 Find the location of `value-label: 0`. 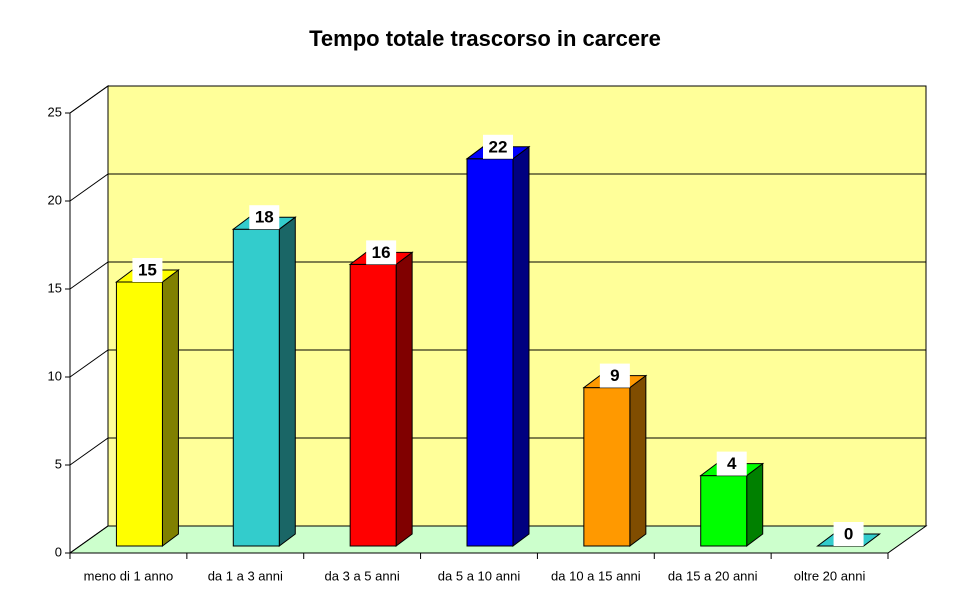

value-label: 0 is located at coordinates (848, 533).